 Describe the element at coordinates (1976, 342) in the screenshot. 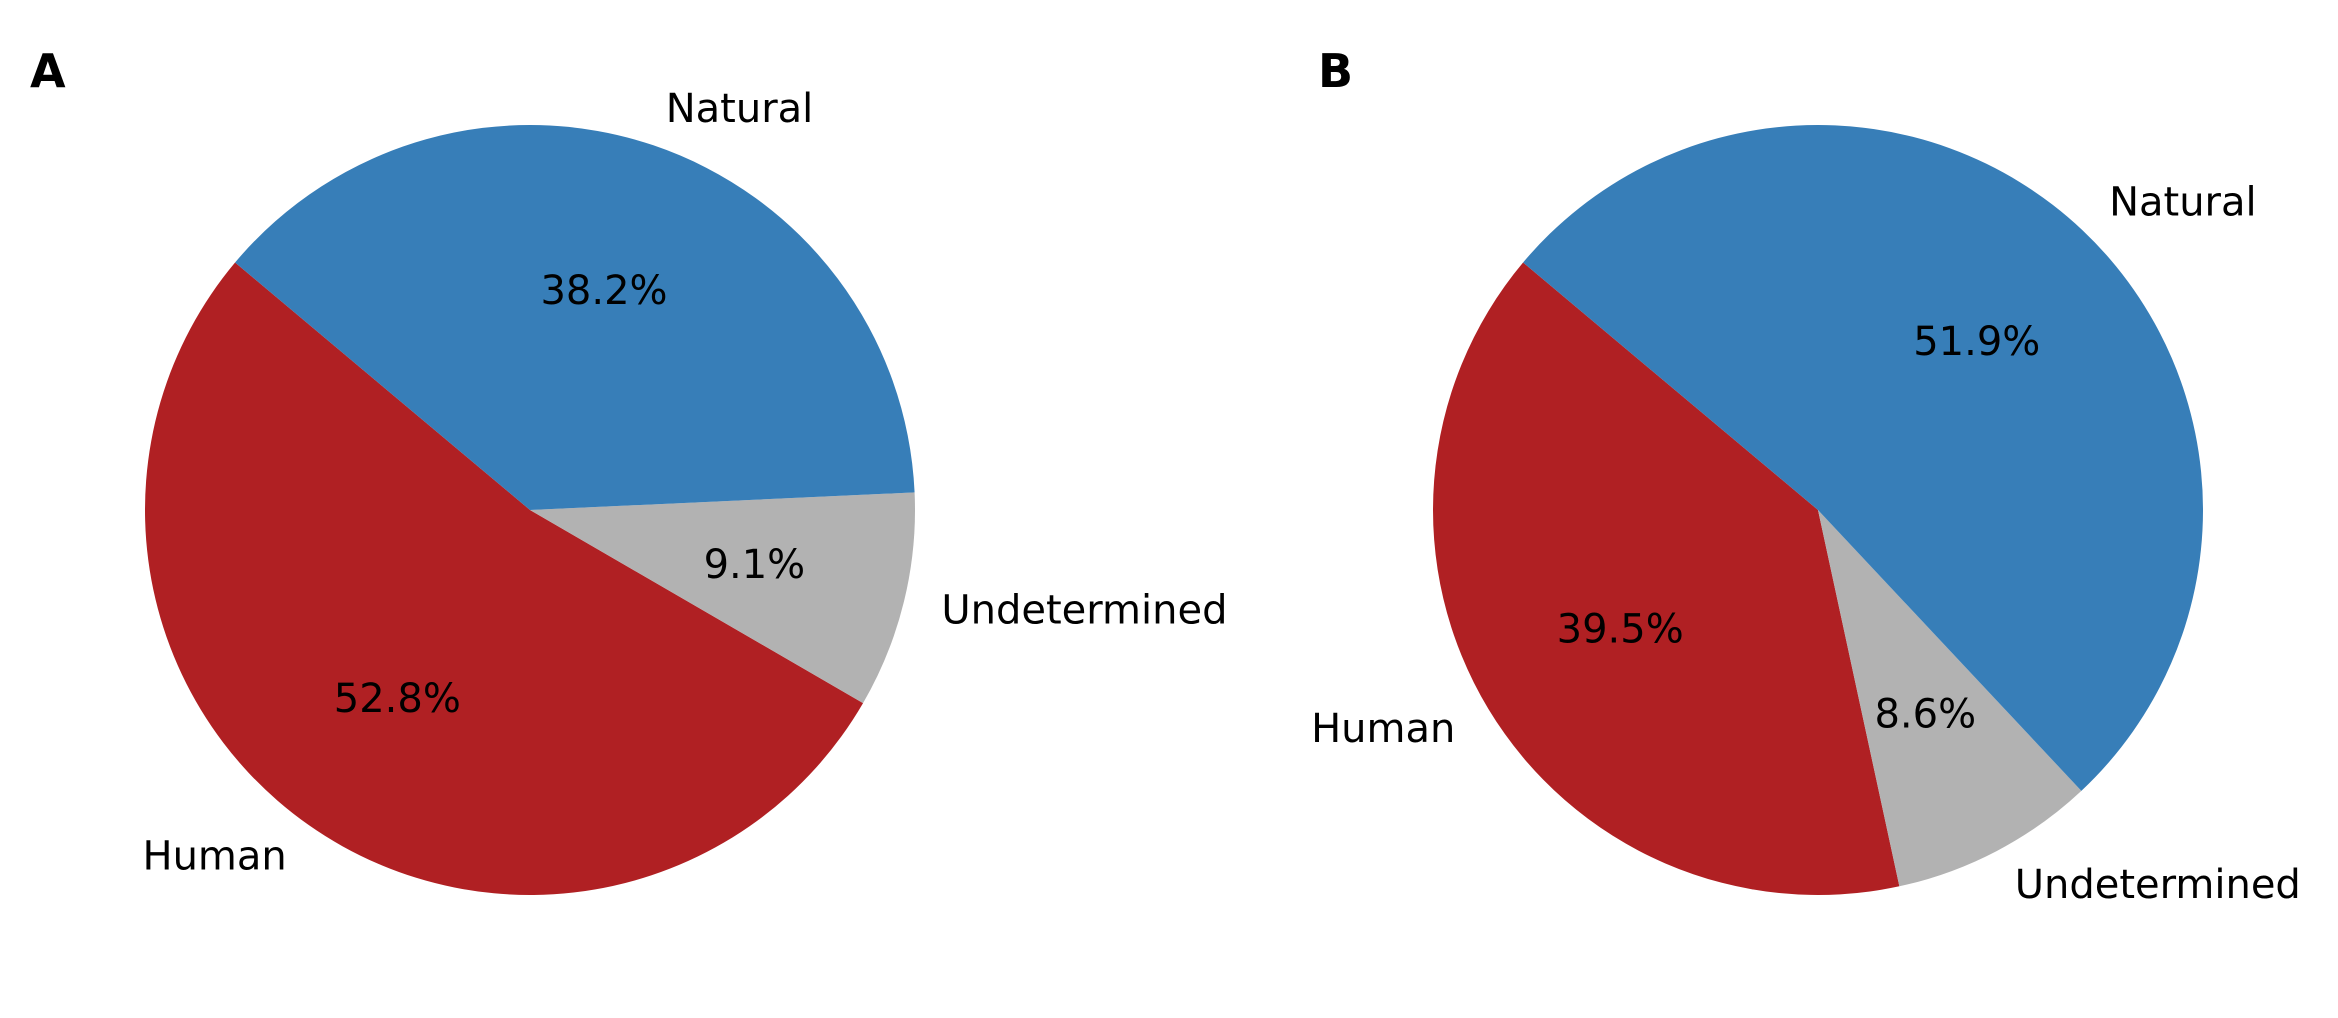

I see `pie-pct-label-natural: 51.9%` at that location.